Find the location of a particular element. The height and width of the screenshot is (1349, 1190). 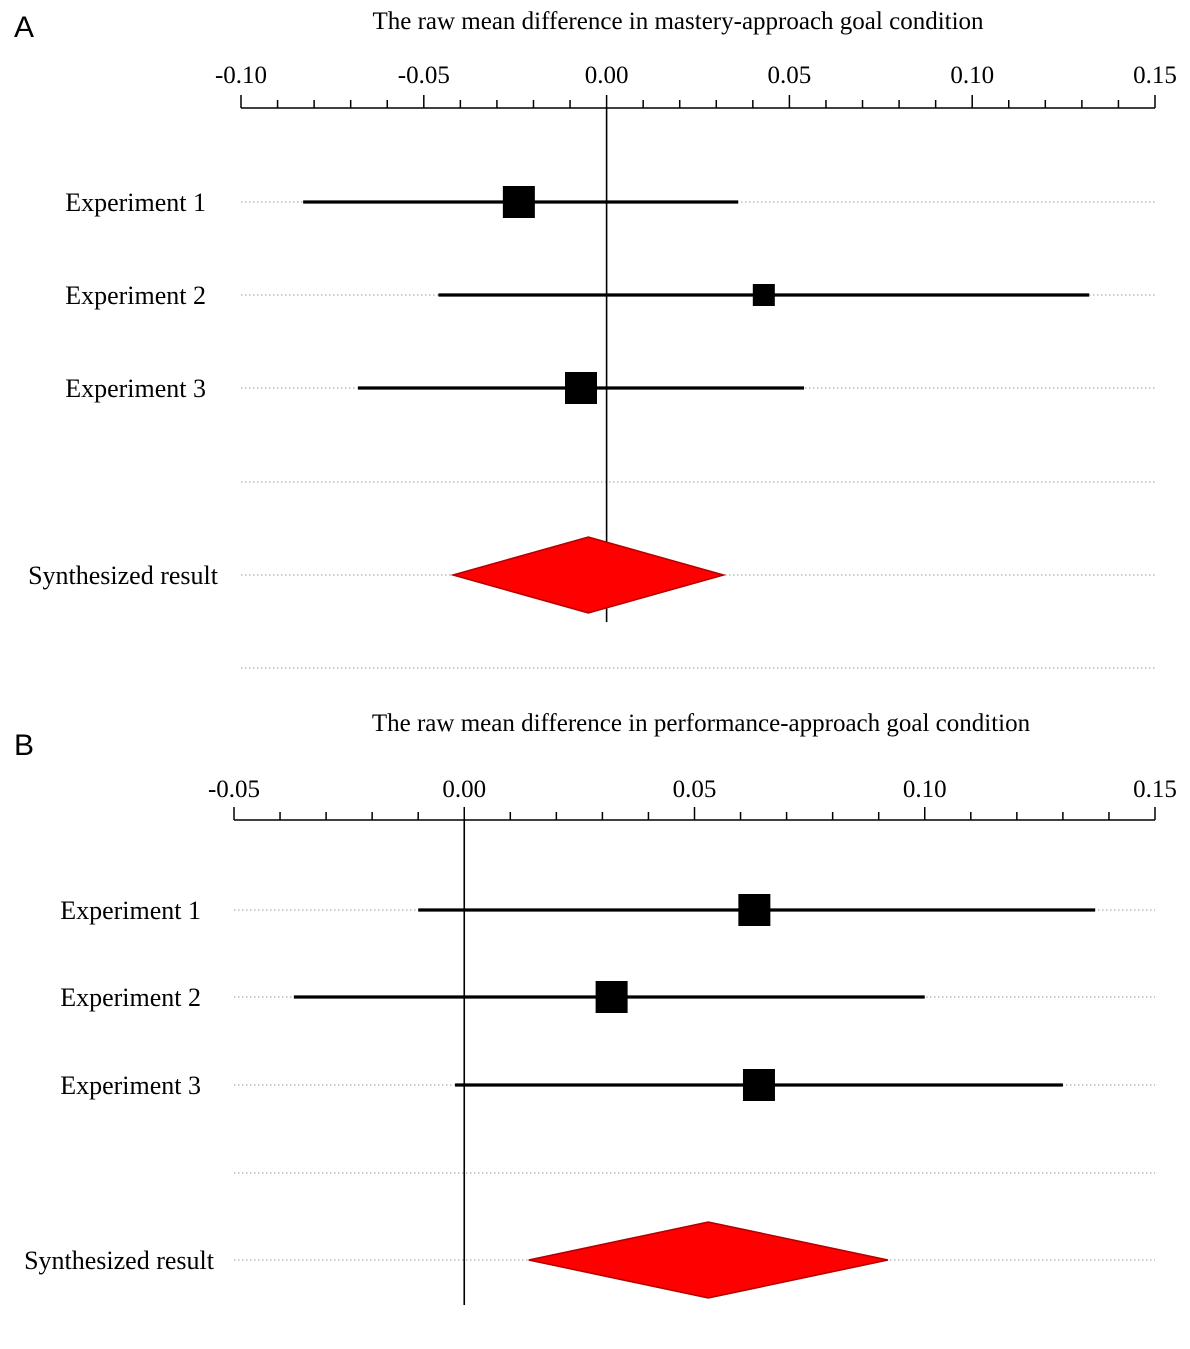

panel-a-label: A is located at coordinates (24, 27).